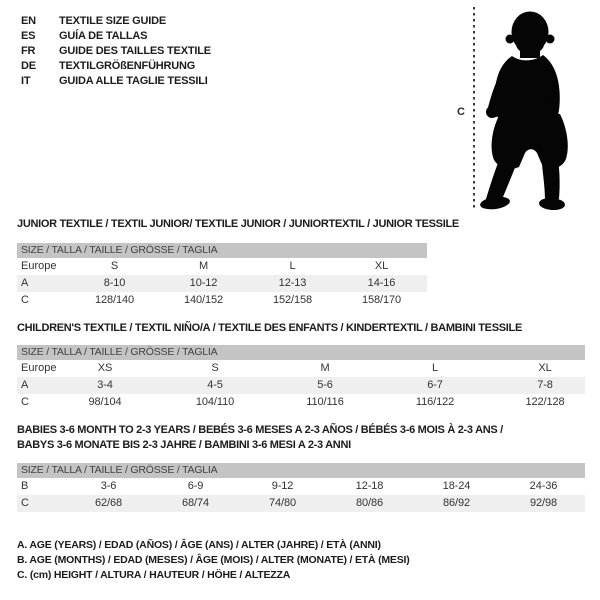  Describe the element at coordinates (195, 486) in the screenshot. I see `table-cell: 6-9` at that location.